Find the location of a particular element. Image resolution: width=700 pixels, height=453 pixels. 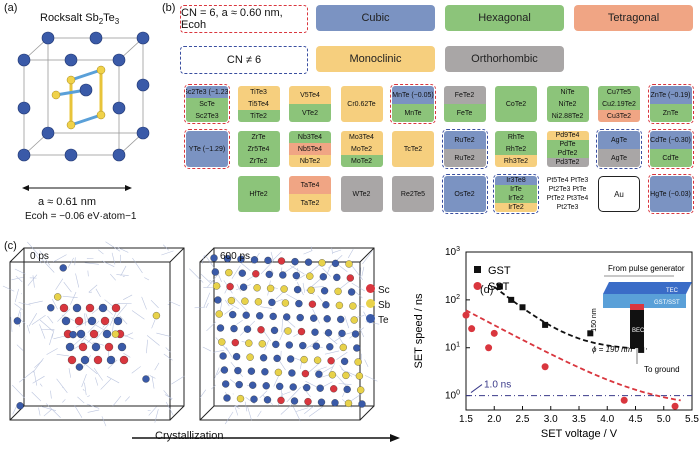

compound-tile: CoTe2 is located at coordinates (516, 104).